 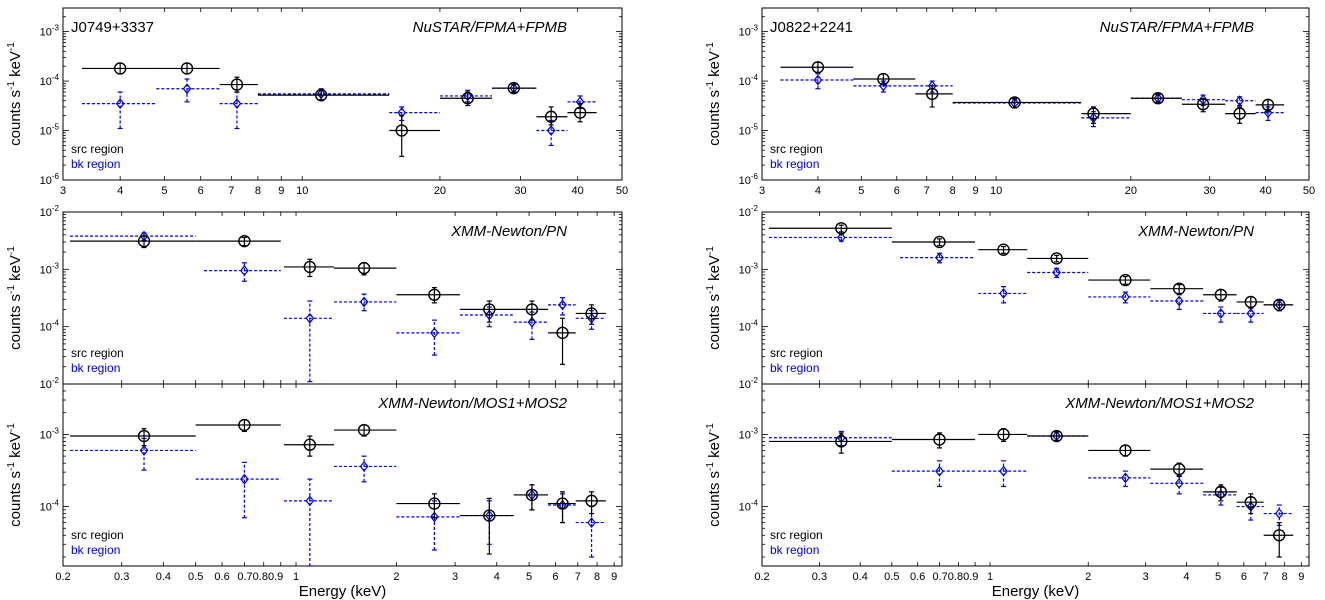 I want to click on source-name: J0822+2241, so click(x=811, y=27).